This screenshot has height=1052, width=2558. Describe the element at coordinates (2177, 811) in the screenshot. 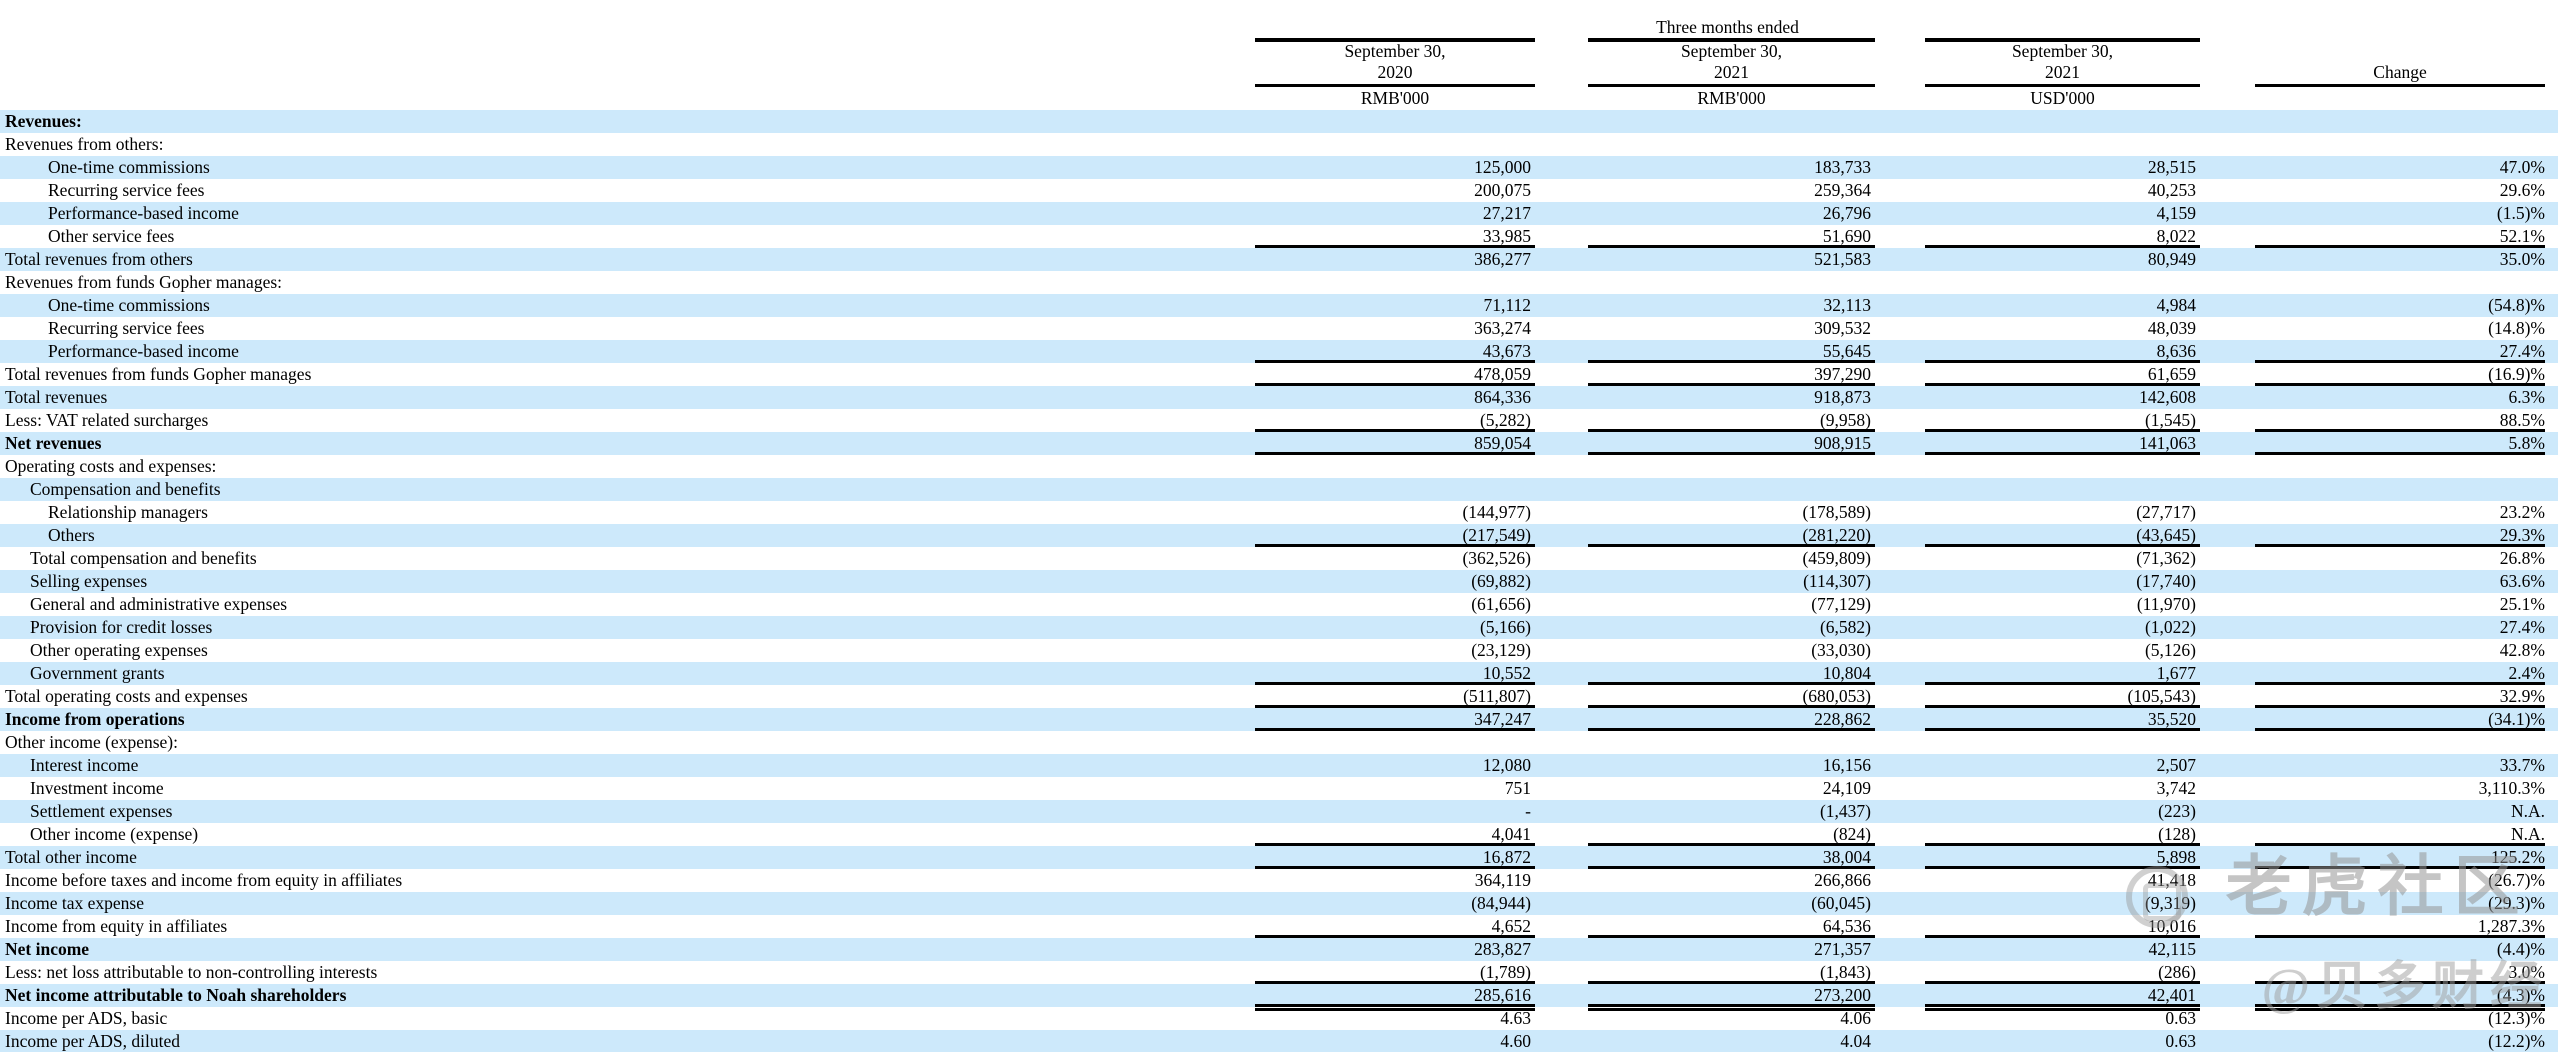

I see `cell-sep2021-usd: (223)` at that location.